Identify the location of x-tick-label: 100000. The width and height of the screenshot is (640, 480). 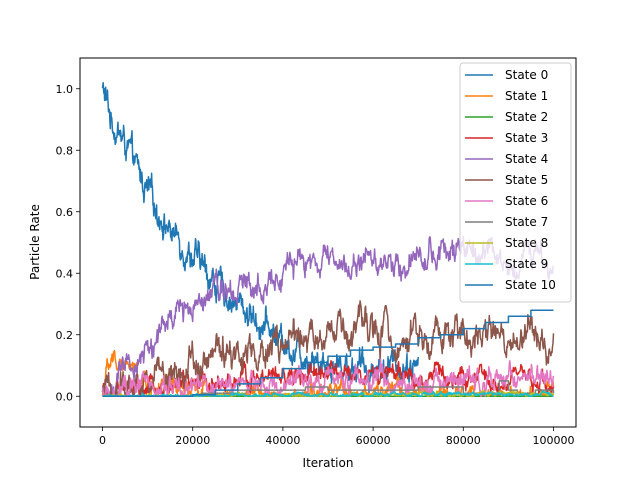
(553, 440).